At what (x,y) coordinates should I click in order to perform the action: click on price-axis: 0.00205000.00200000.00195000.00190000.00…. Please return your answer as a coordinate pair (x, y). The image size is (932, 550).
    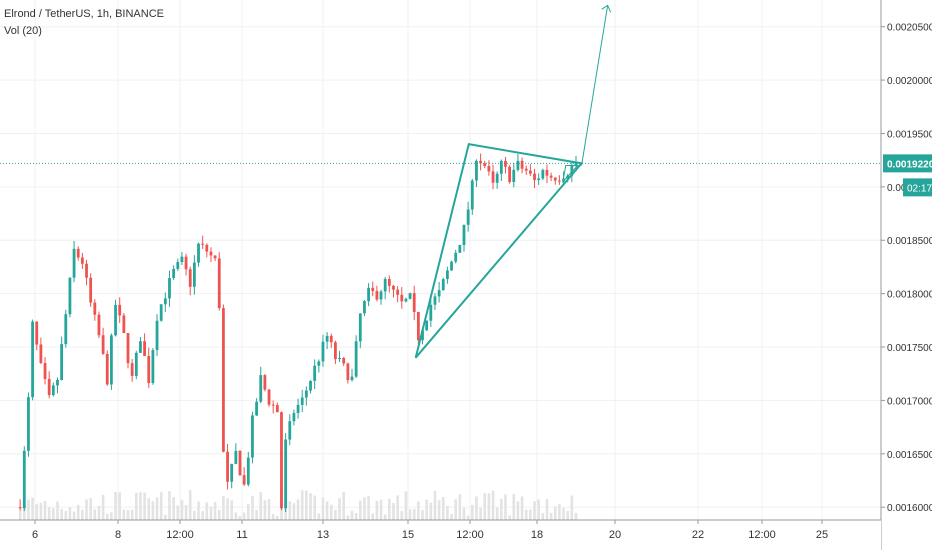
    Looking at the image, I should click on (906, 275).